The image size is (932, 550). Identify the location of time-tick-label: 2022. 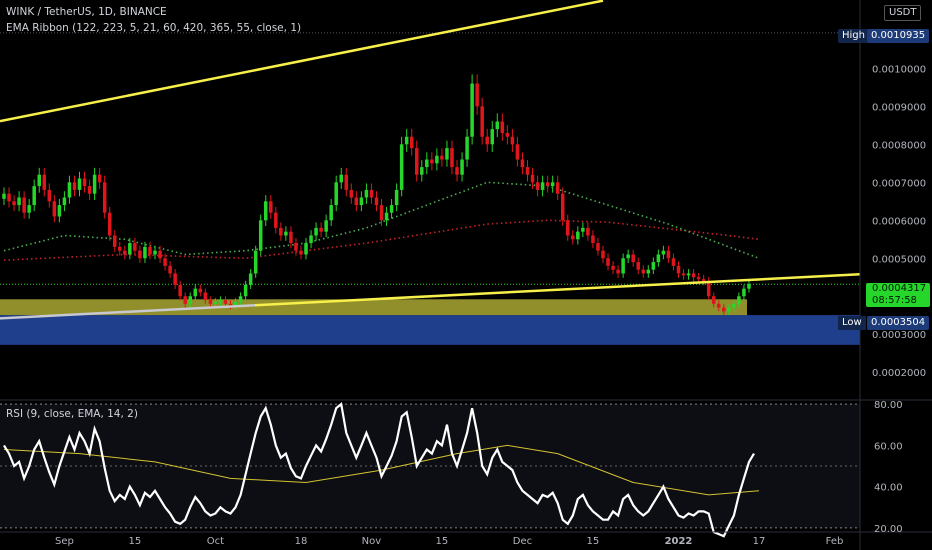
(679, 541).